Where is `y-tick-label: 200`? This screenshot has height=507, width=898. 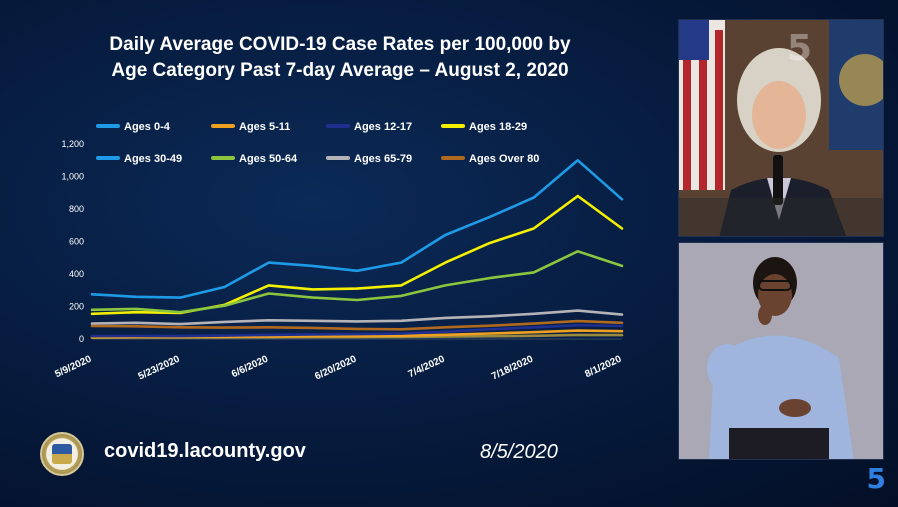 y-tick-label: 200 is located at coordinates (76, 307).